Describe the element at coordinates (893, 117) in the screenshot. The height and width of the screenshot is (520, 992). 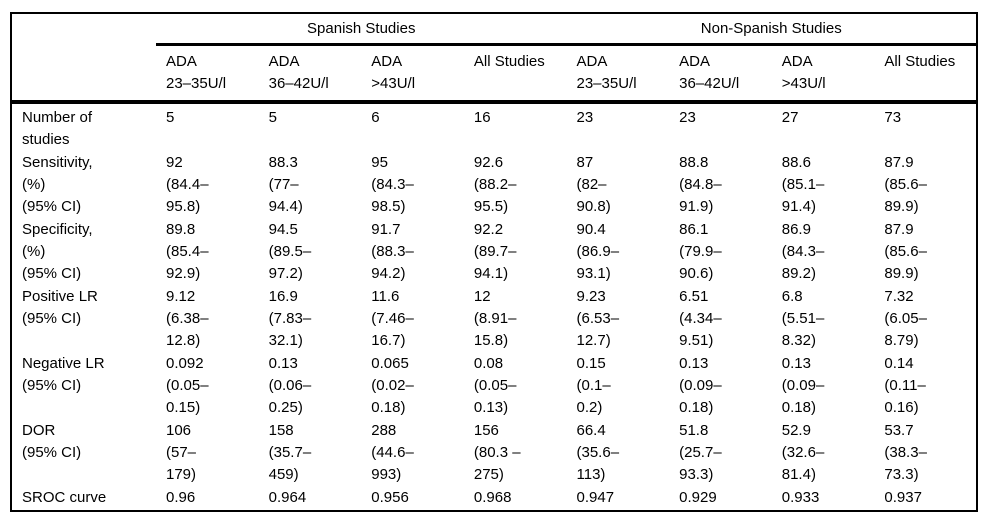
I see `data-cell: 73` at that location.